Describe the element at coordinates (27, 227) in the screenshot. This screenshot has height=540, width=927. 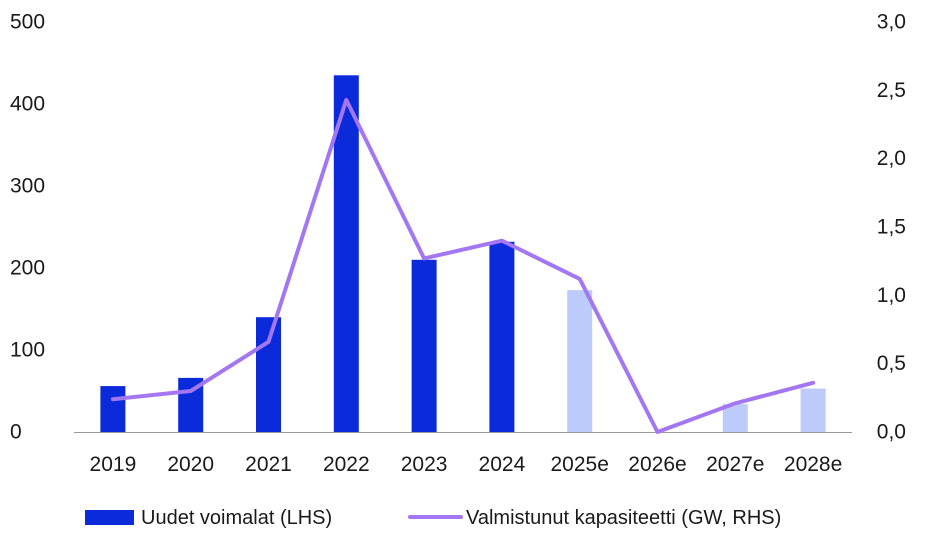
I see `left-axis-ticks: 0 100 200 300 400 500` at that location.